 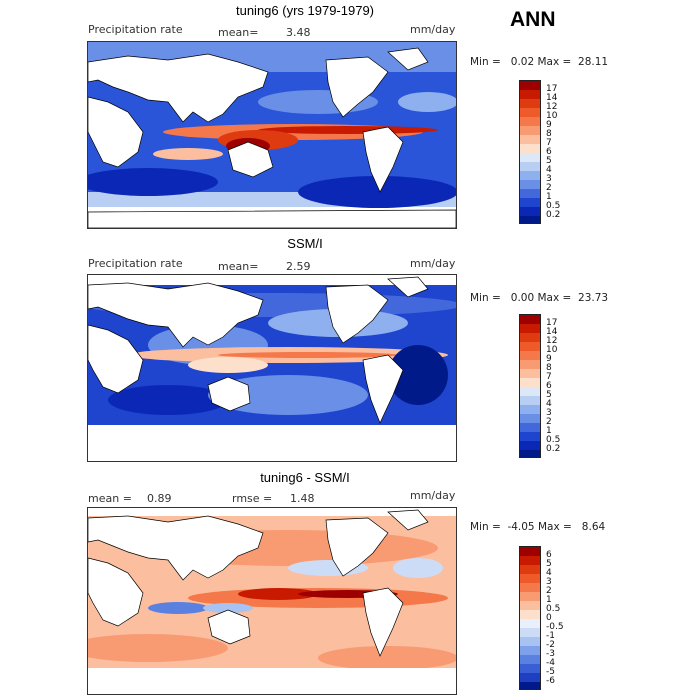 I want to click on panel-3-title: tuning6 - SSM/I, so click(x=305, y=477).